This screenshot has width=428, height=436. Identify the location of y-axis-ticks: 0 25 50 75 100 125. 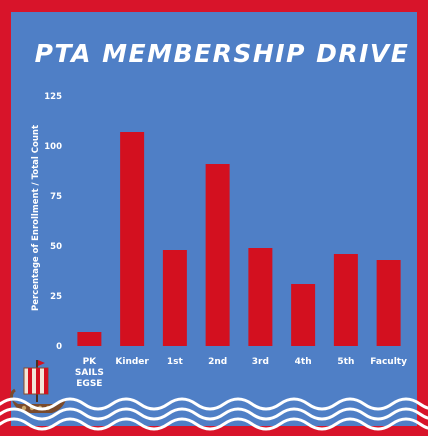
(53, 222).